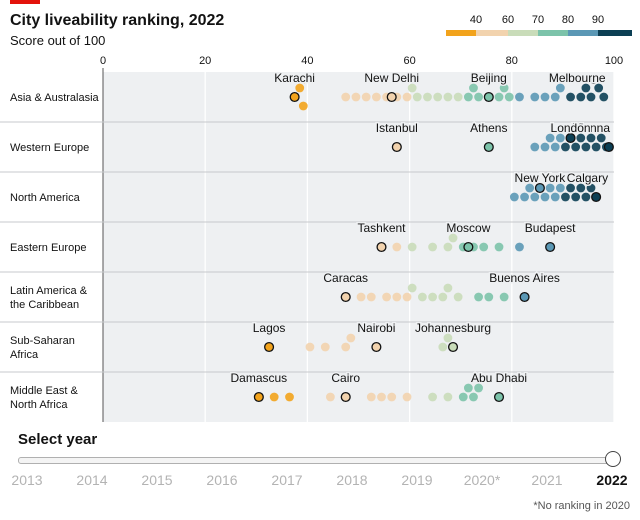 This screenshot has height=520, width=640. What do you see at coordinates (25, 2) in the screenshot?
I see `brand-bar` at bounding box center [25, 2].